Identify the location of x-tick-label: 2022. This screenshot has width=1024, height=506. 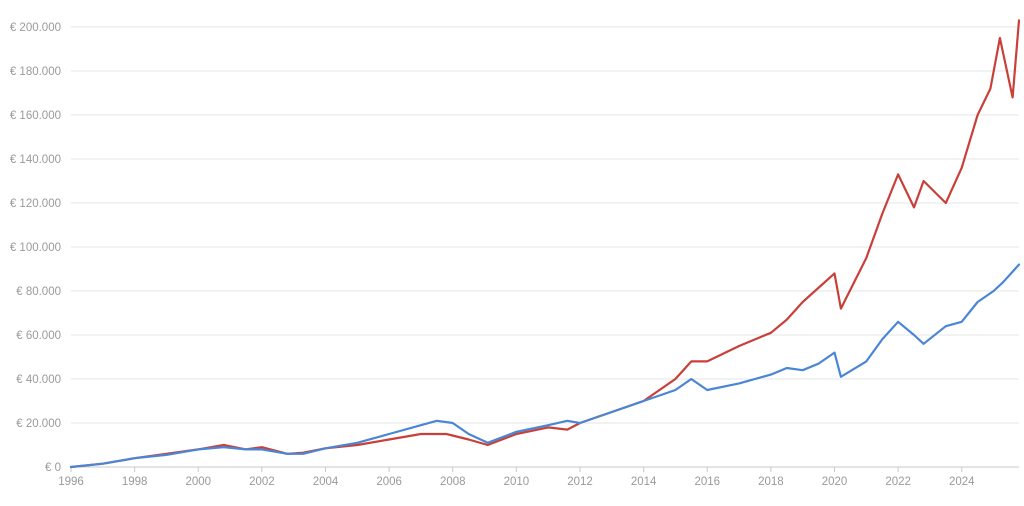
(898, 482).